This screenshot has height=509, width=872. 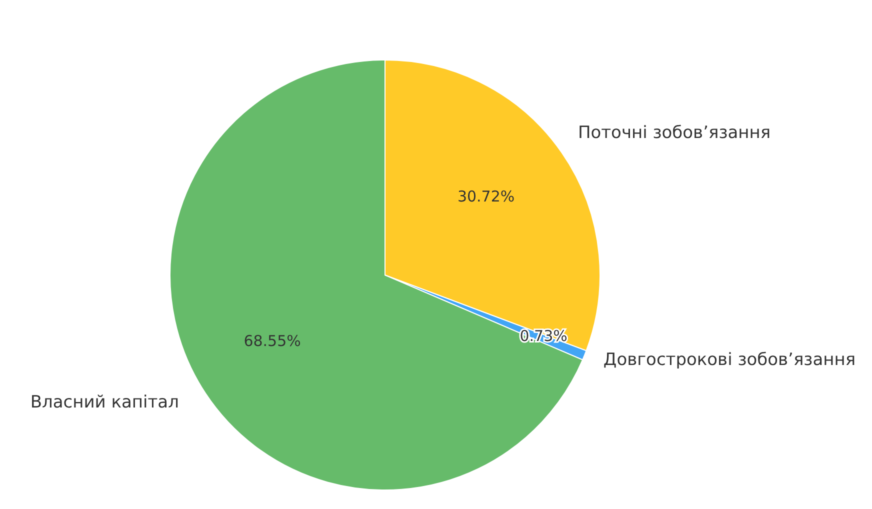 What do you see at coordinates (272, 341) in the screenshot?
I see `data-label: 68.55%` at bounding box center [272, 341].